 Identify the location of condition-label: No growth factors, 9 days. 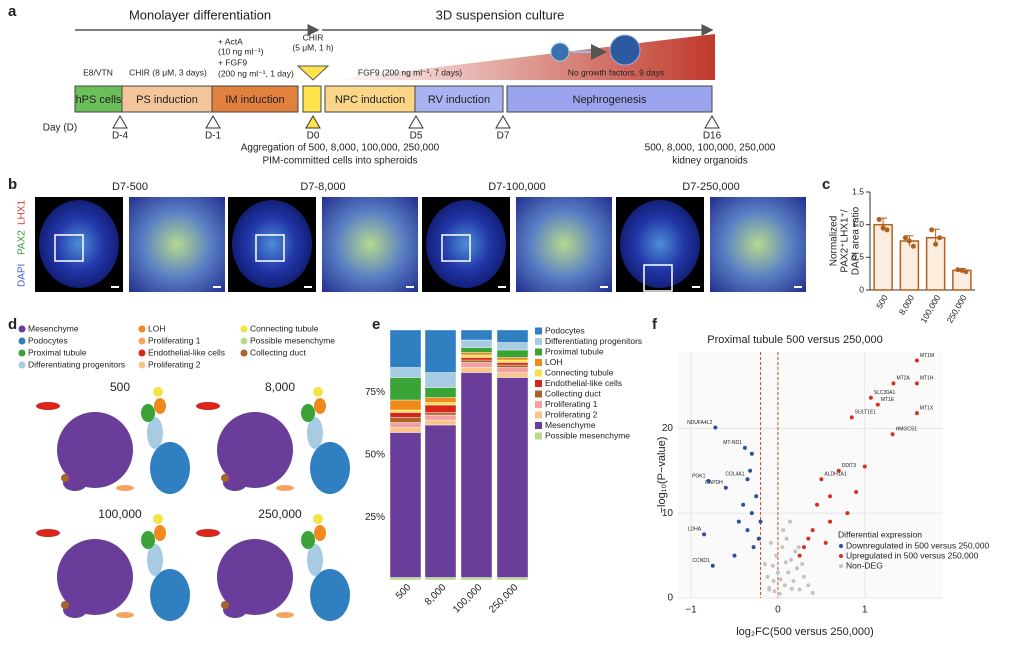
(616, 72).